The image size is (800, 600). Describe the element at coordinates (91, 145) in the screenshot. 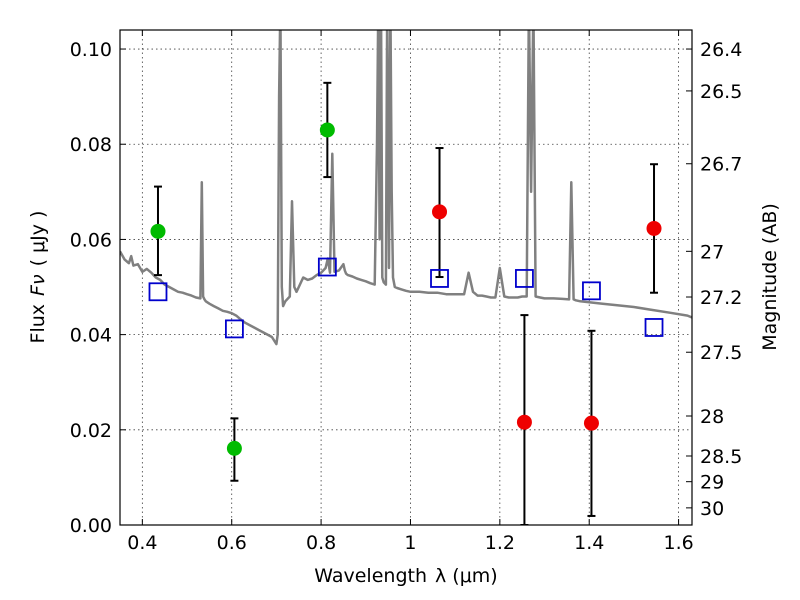

I see `y-tick-label: 0.08` at that location.